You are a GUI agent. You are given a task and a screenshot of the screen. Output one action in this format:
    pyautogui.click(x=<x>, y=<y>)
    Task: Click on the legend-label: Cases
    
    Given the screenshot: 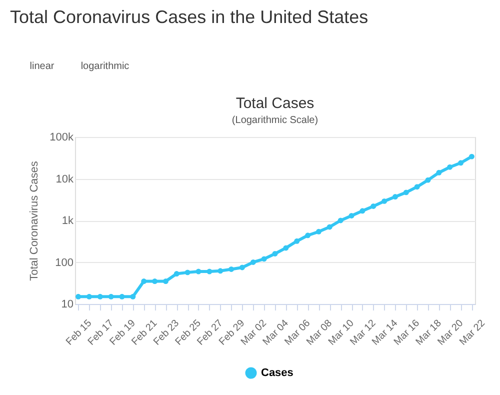 What is the action you would take?
    pyautogui.click(x=277, y=373)
    